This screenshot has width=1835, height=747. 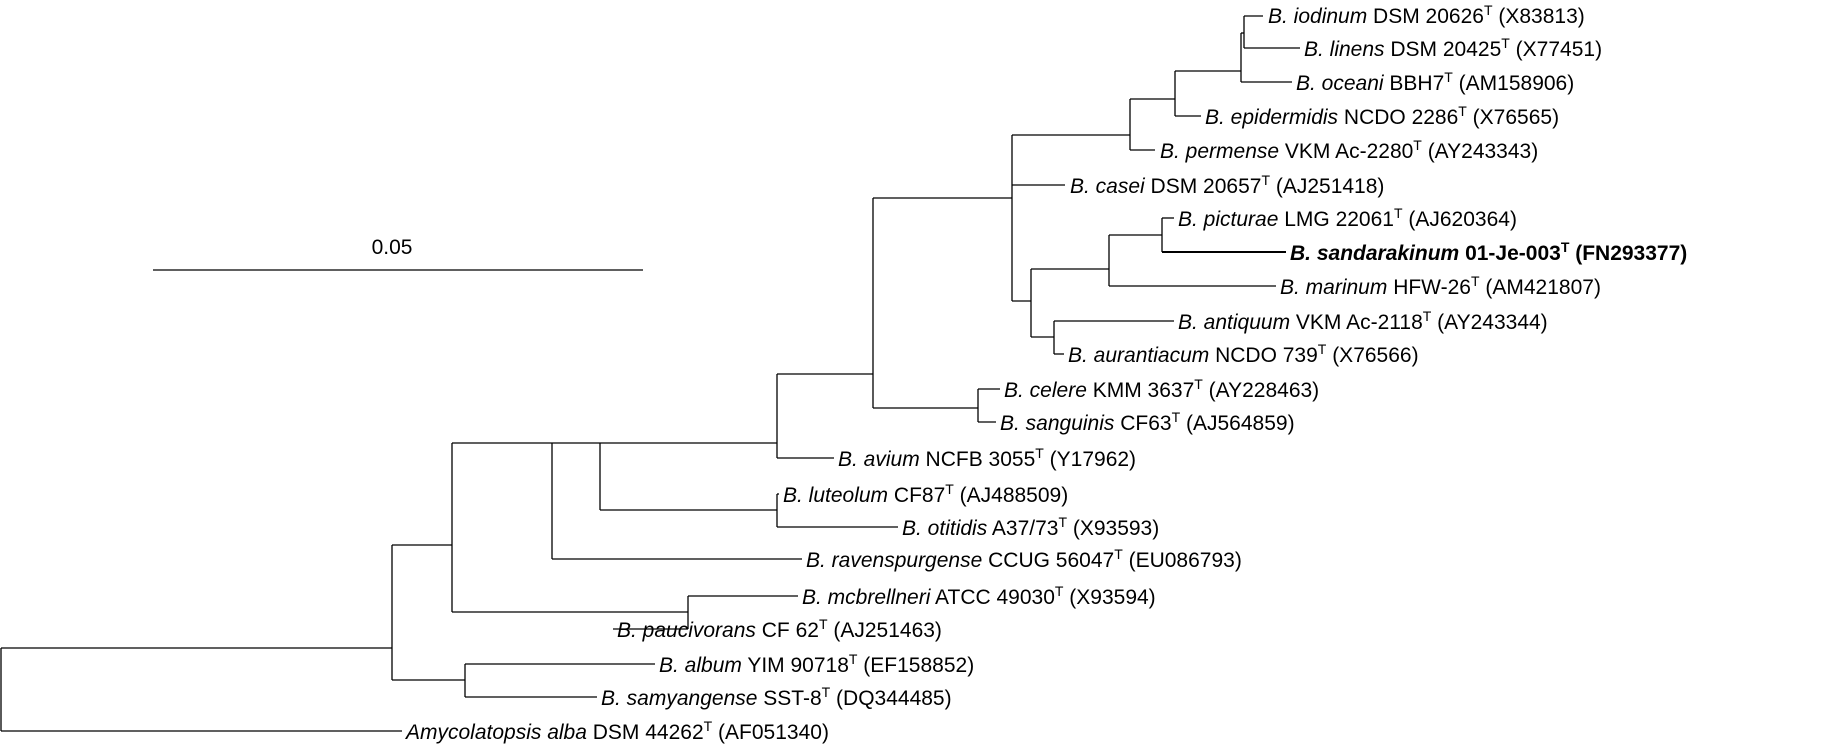 I want to click on leaf-label-aurantiacum: B. aurantiacum NCDO 739T (X76566), so click(x=1243, y=354).